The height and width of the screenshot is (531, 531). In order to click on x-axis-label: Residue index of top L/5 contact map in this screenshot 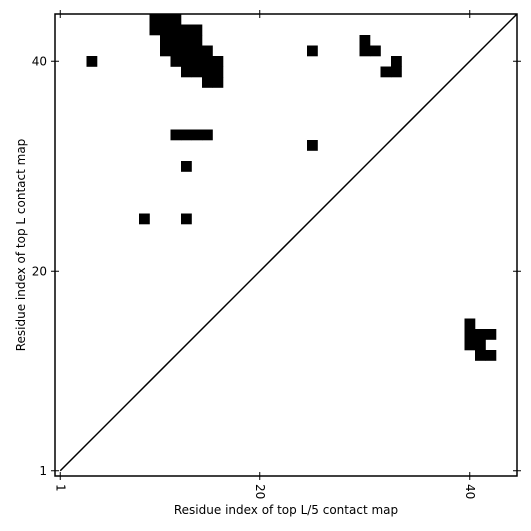, I will do `click(286, 510)`.